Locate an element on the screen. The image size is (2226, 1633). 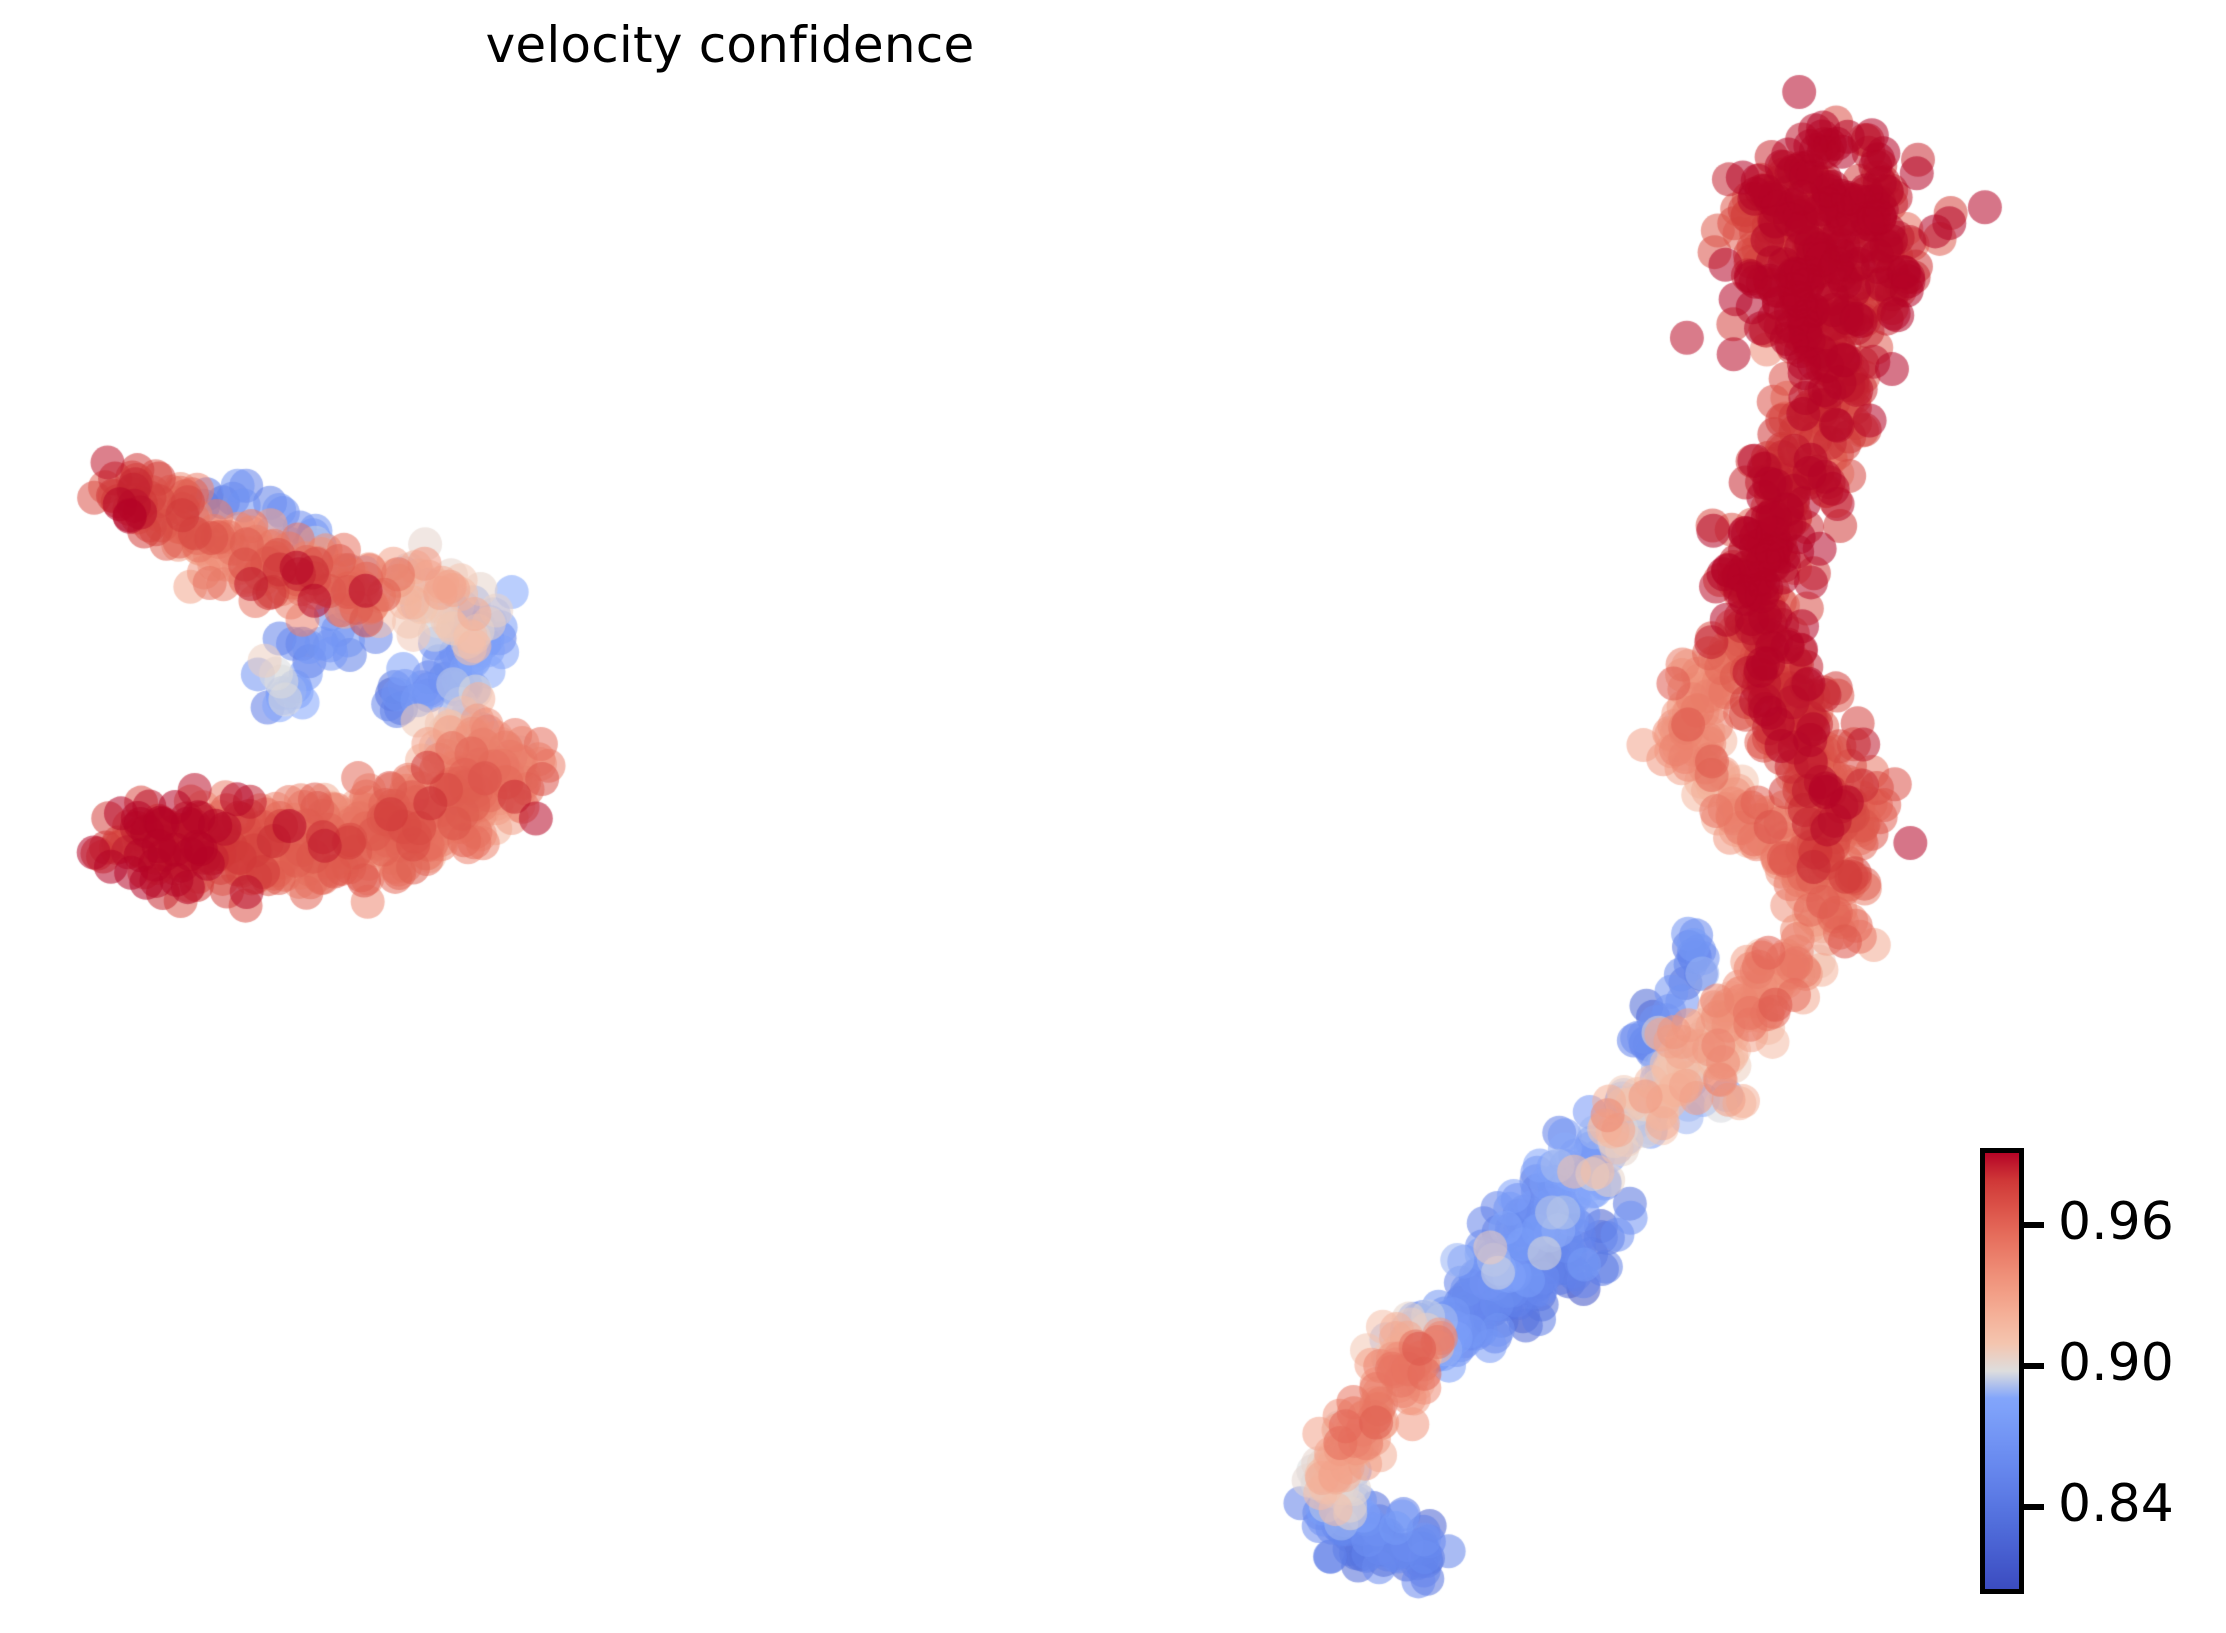
colorbar-tick-label-0: 0.96 is located at coordinates (2116, 1222).